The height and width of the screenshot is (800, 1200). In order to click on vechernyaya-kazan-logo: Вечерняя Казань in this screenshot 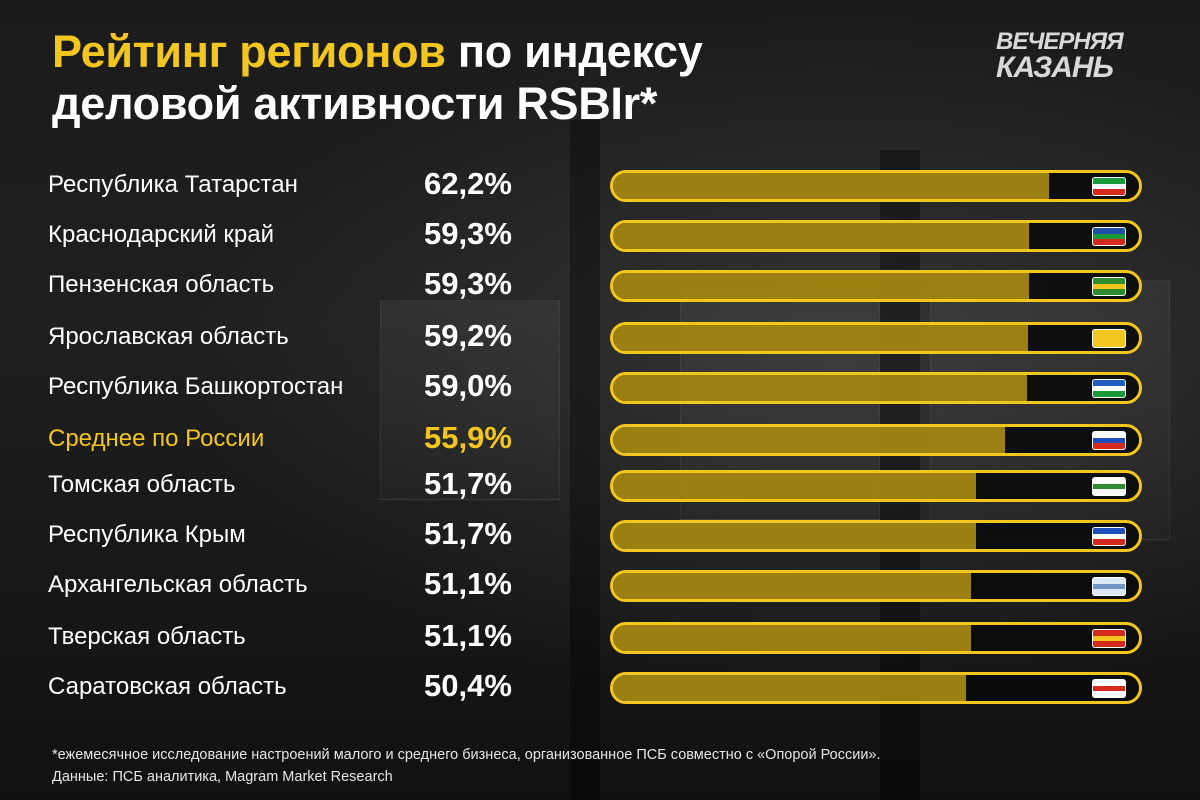, I will do `click(1070, 56)`.